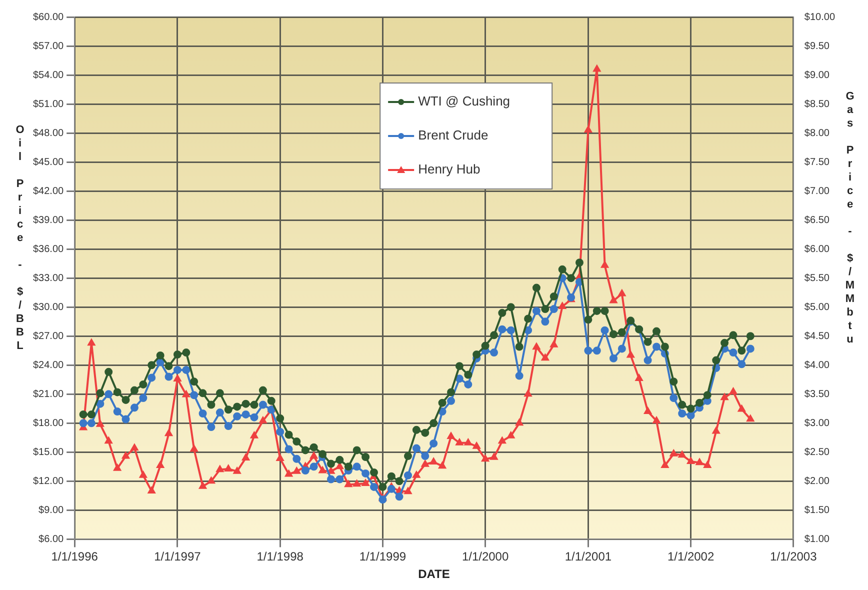  I want to click on y2-tick-label: $2.00, so click(817, 481).